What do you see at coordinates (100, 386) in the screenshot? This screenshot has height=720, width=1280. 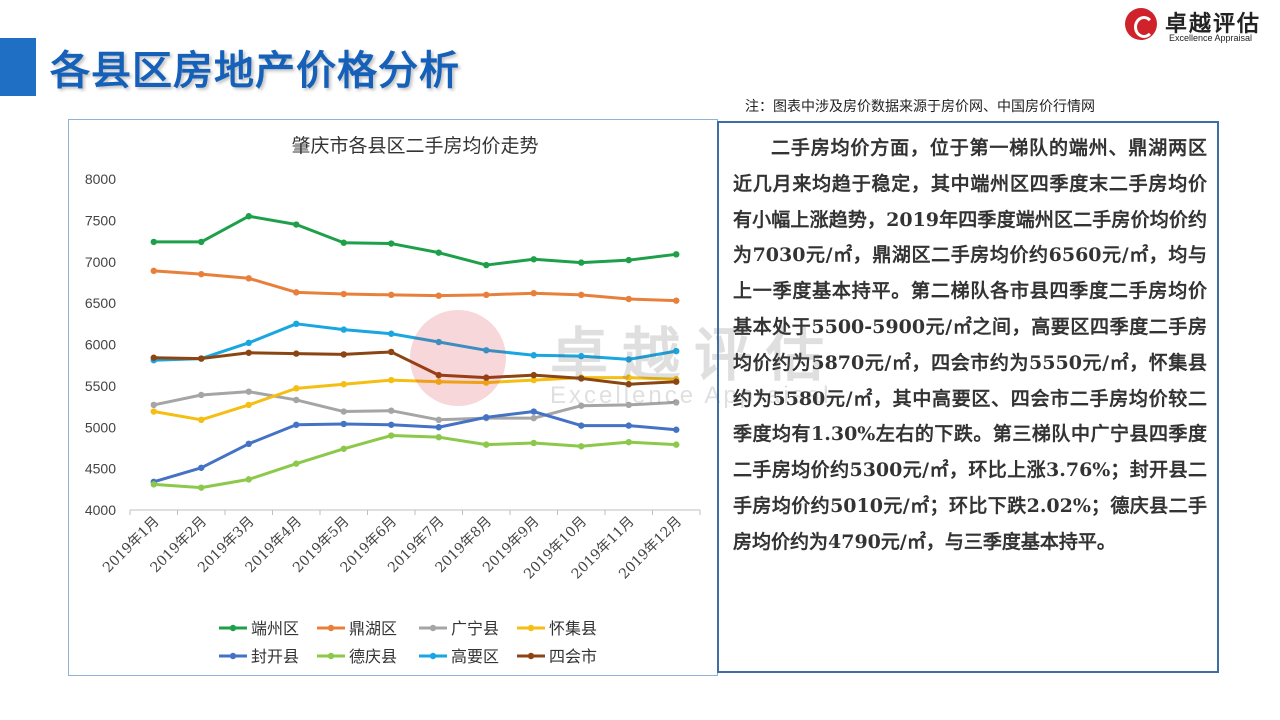 I see `y-tick-label: 5500` at bounding box center [100, 386].